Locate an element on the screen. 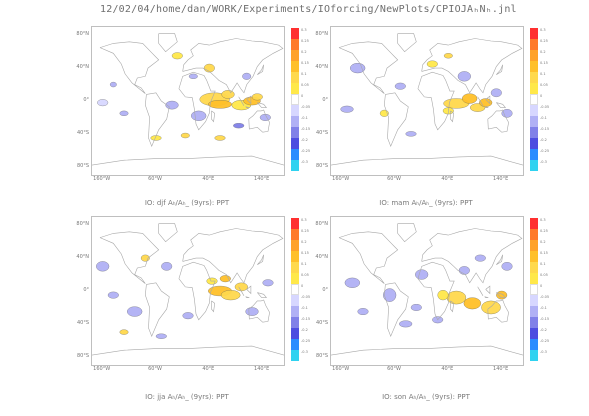  x-tick-label: 40°E is located at coordinates (447, 179).